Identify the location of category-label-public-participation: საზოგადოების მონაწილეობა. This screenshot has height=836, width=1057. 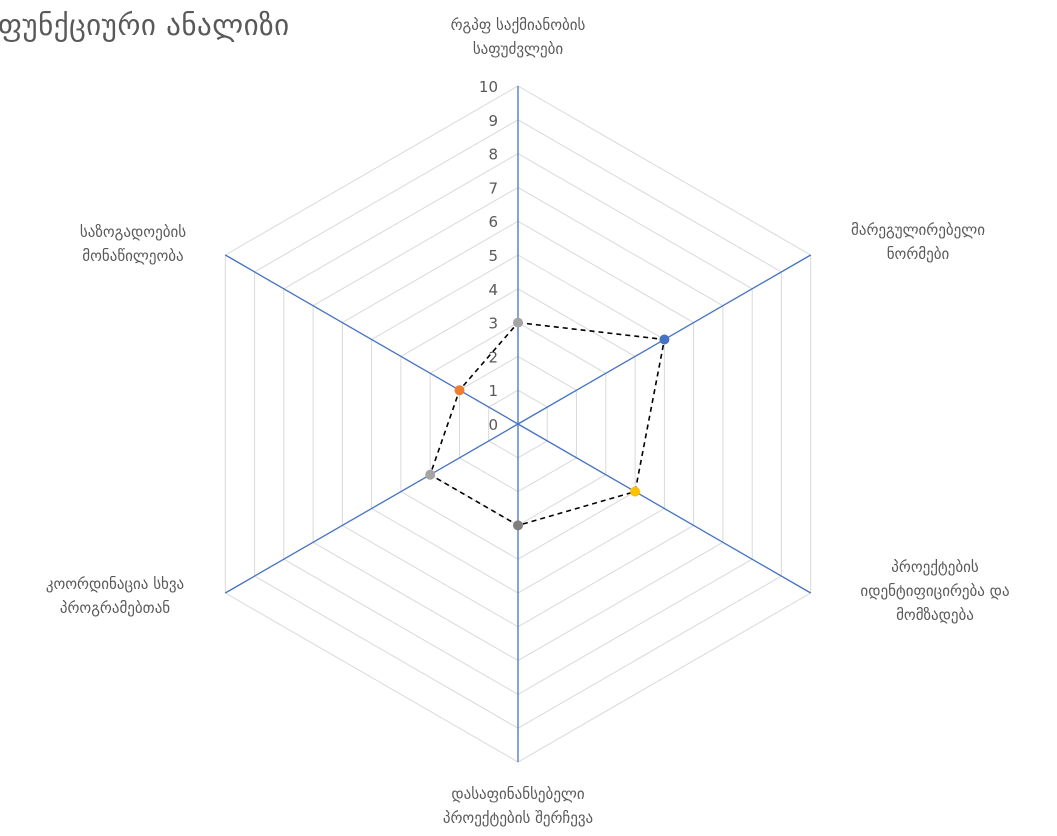
(133, 244).